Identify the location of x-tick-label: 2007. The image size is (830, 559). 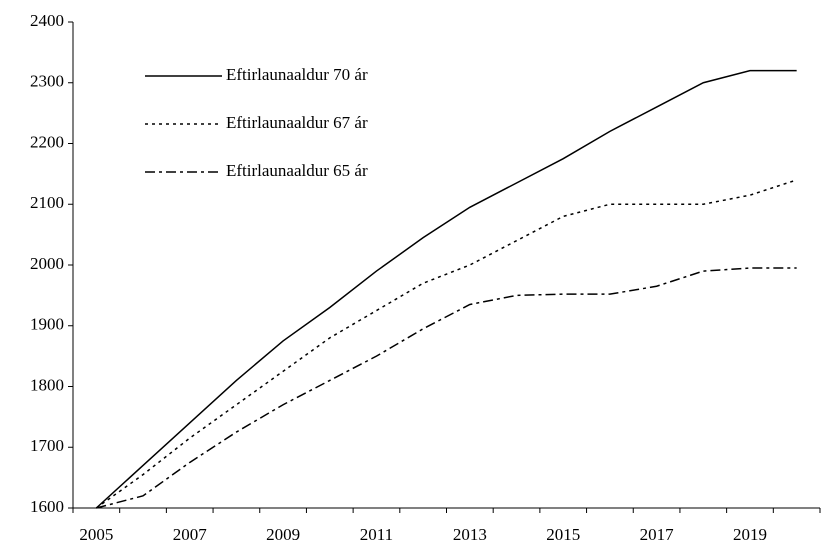
(190, 534).